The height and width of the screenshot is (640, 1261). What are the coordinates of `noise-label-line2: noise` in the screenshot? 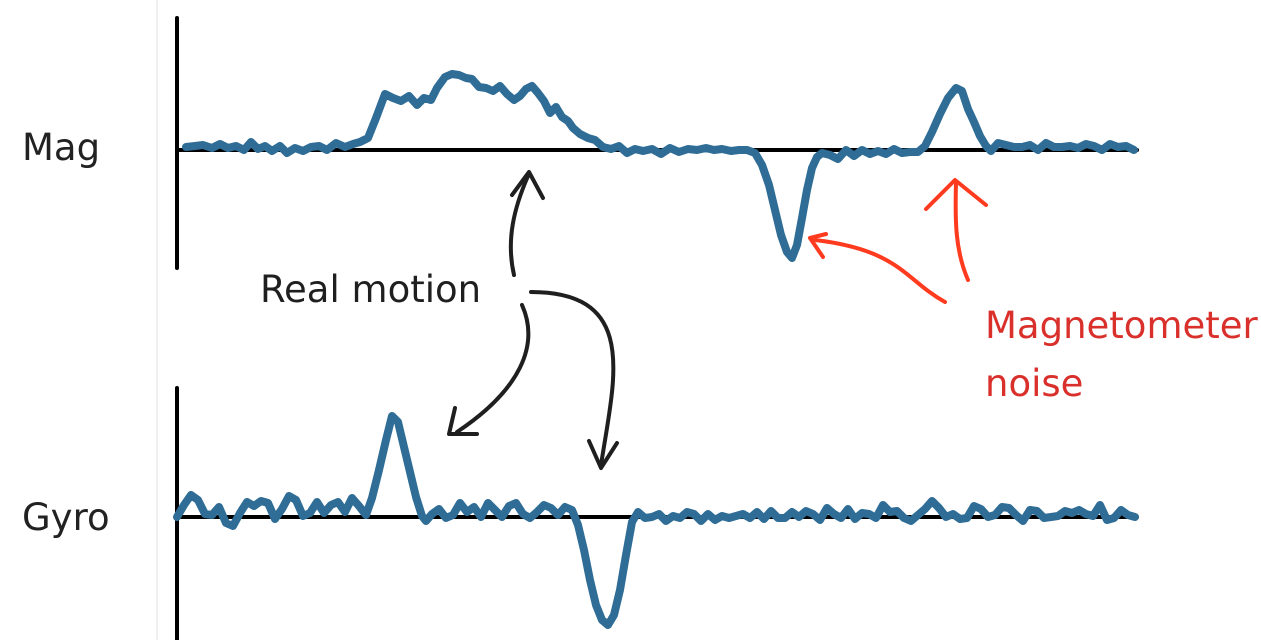 It's located at (1034, 383).